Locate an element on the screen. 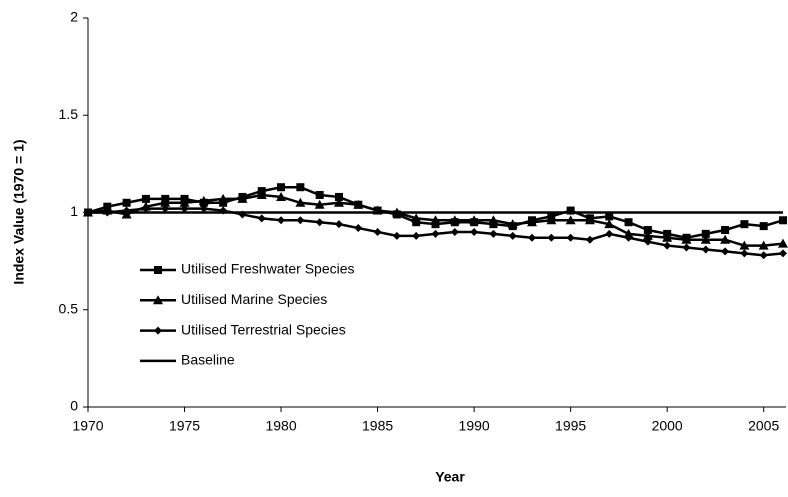 The width and height of the screenshot is (788, 497). x-tick-label: 1990 is located at coordinates (474, 426).